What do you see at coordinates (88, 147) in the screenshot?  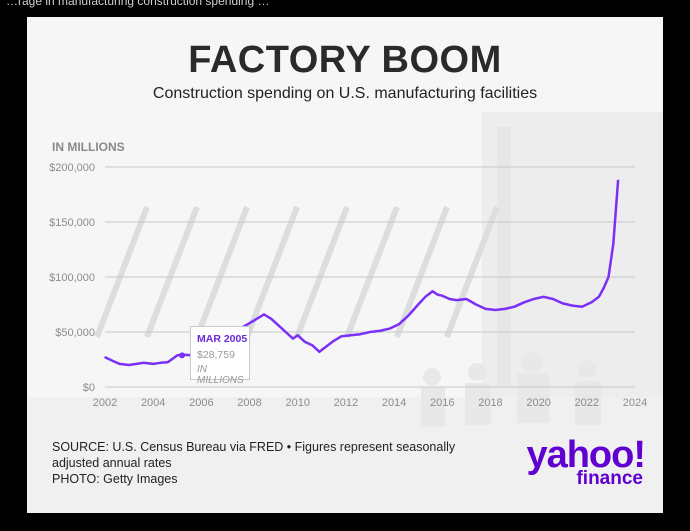 I see `y-axis-unit-label: IN MILLIONS` at bounding box center [88, 147].